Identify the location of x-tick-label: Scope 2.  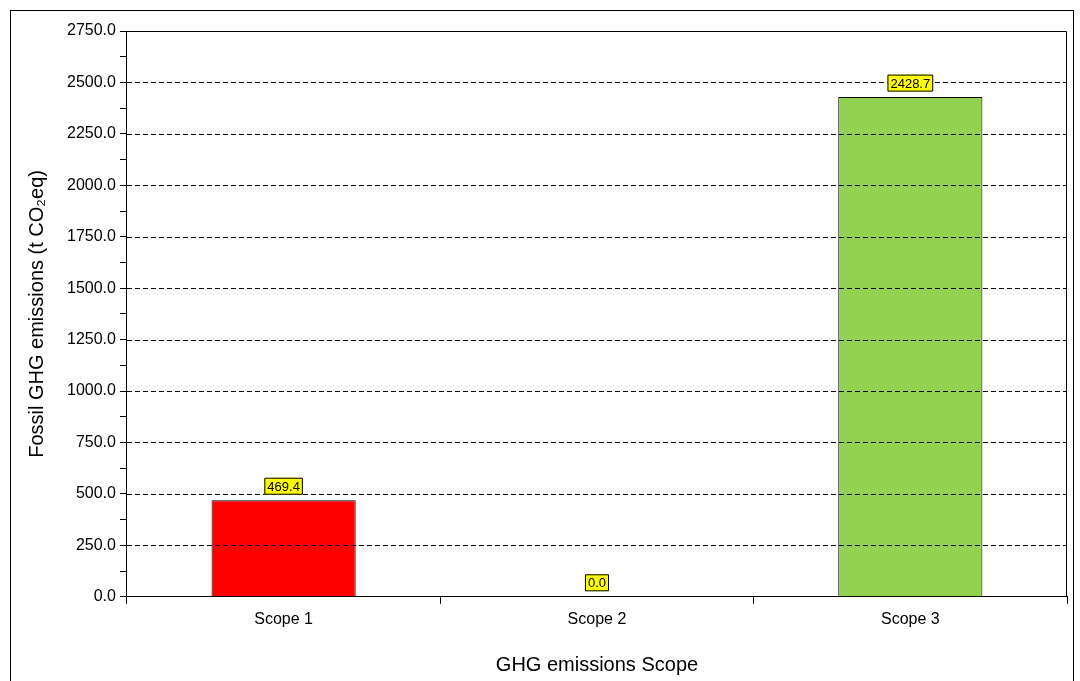
(597, 618).